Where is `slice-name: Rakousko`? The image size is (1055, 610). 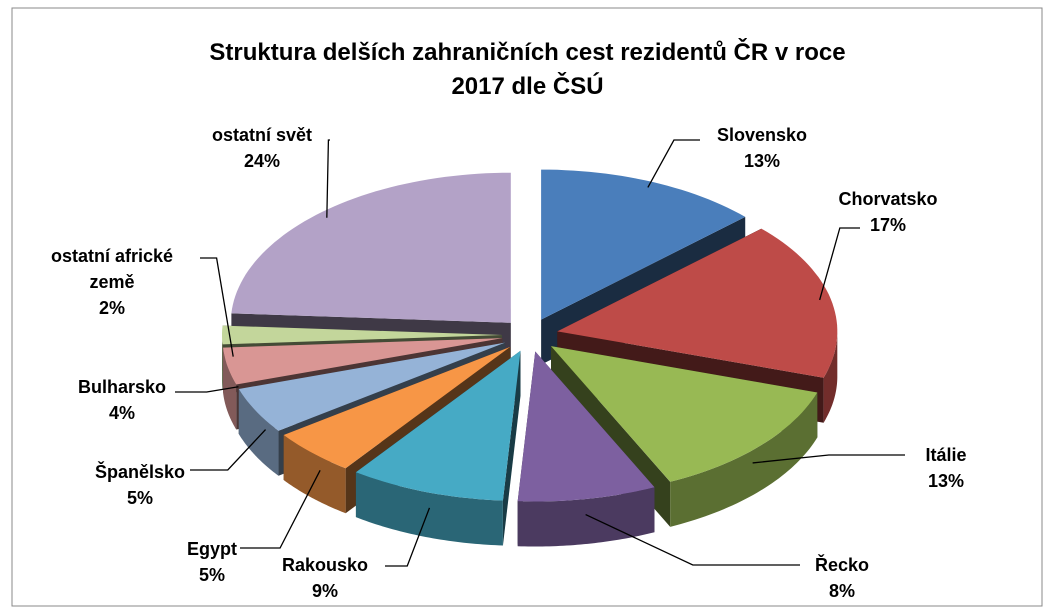 slice-name: Rakousko is located at coordinates (325, 565).